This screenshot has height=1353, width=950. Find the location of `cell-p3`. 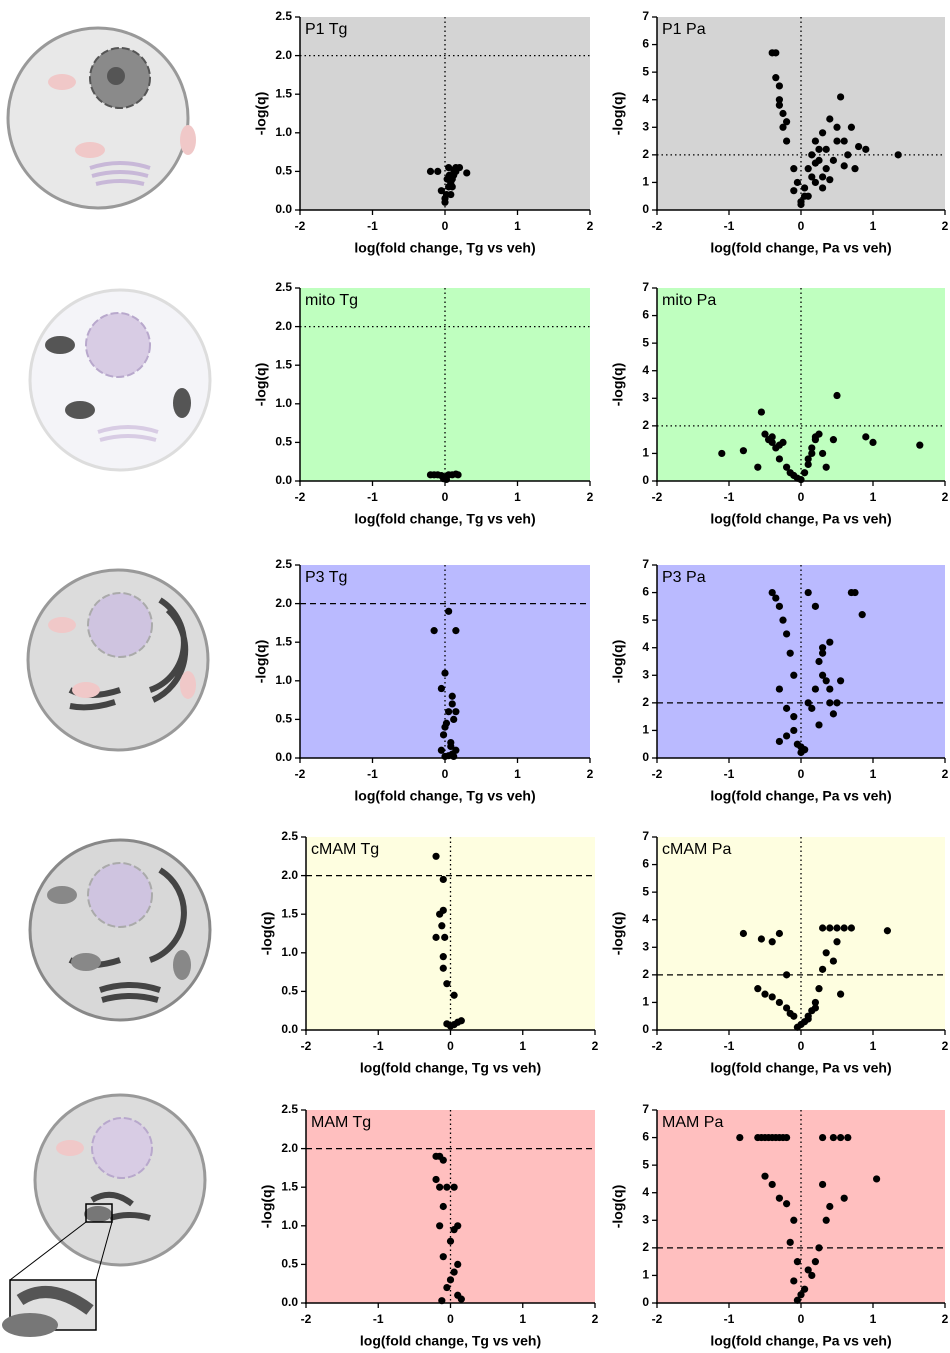

cell-p3 is located at coordinates (118, 660).